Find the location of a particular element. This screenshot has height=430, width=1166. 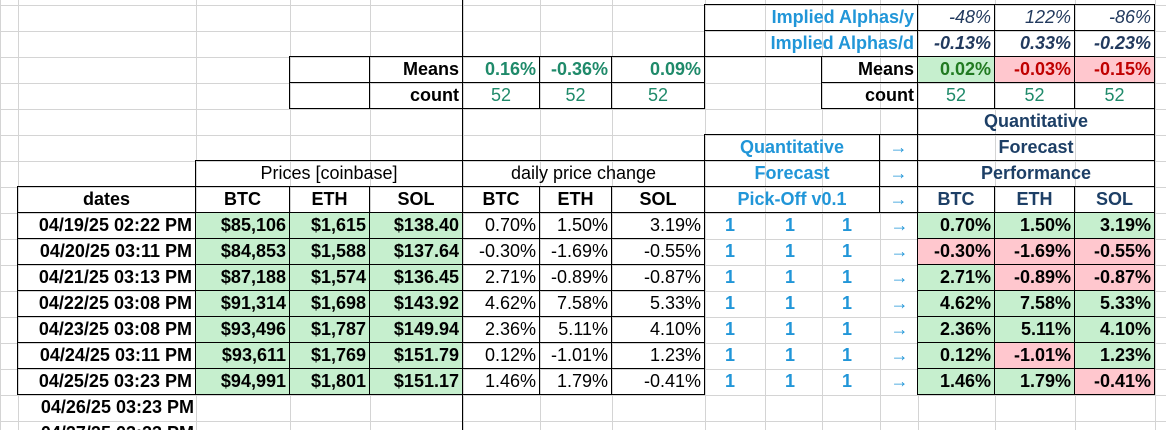

date: 04/23/25 03:08 PM is located at coordinates (106, 329).